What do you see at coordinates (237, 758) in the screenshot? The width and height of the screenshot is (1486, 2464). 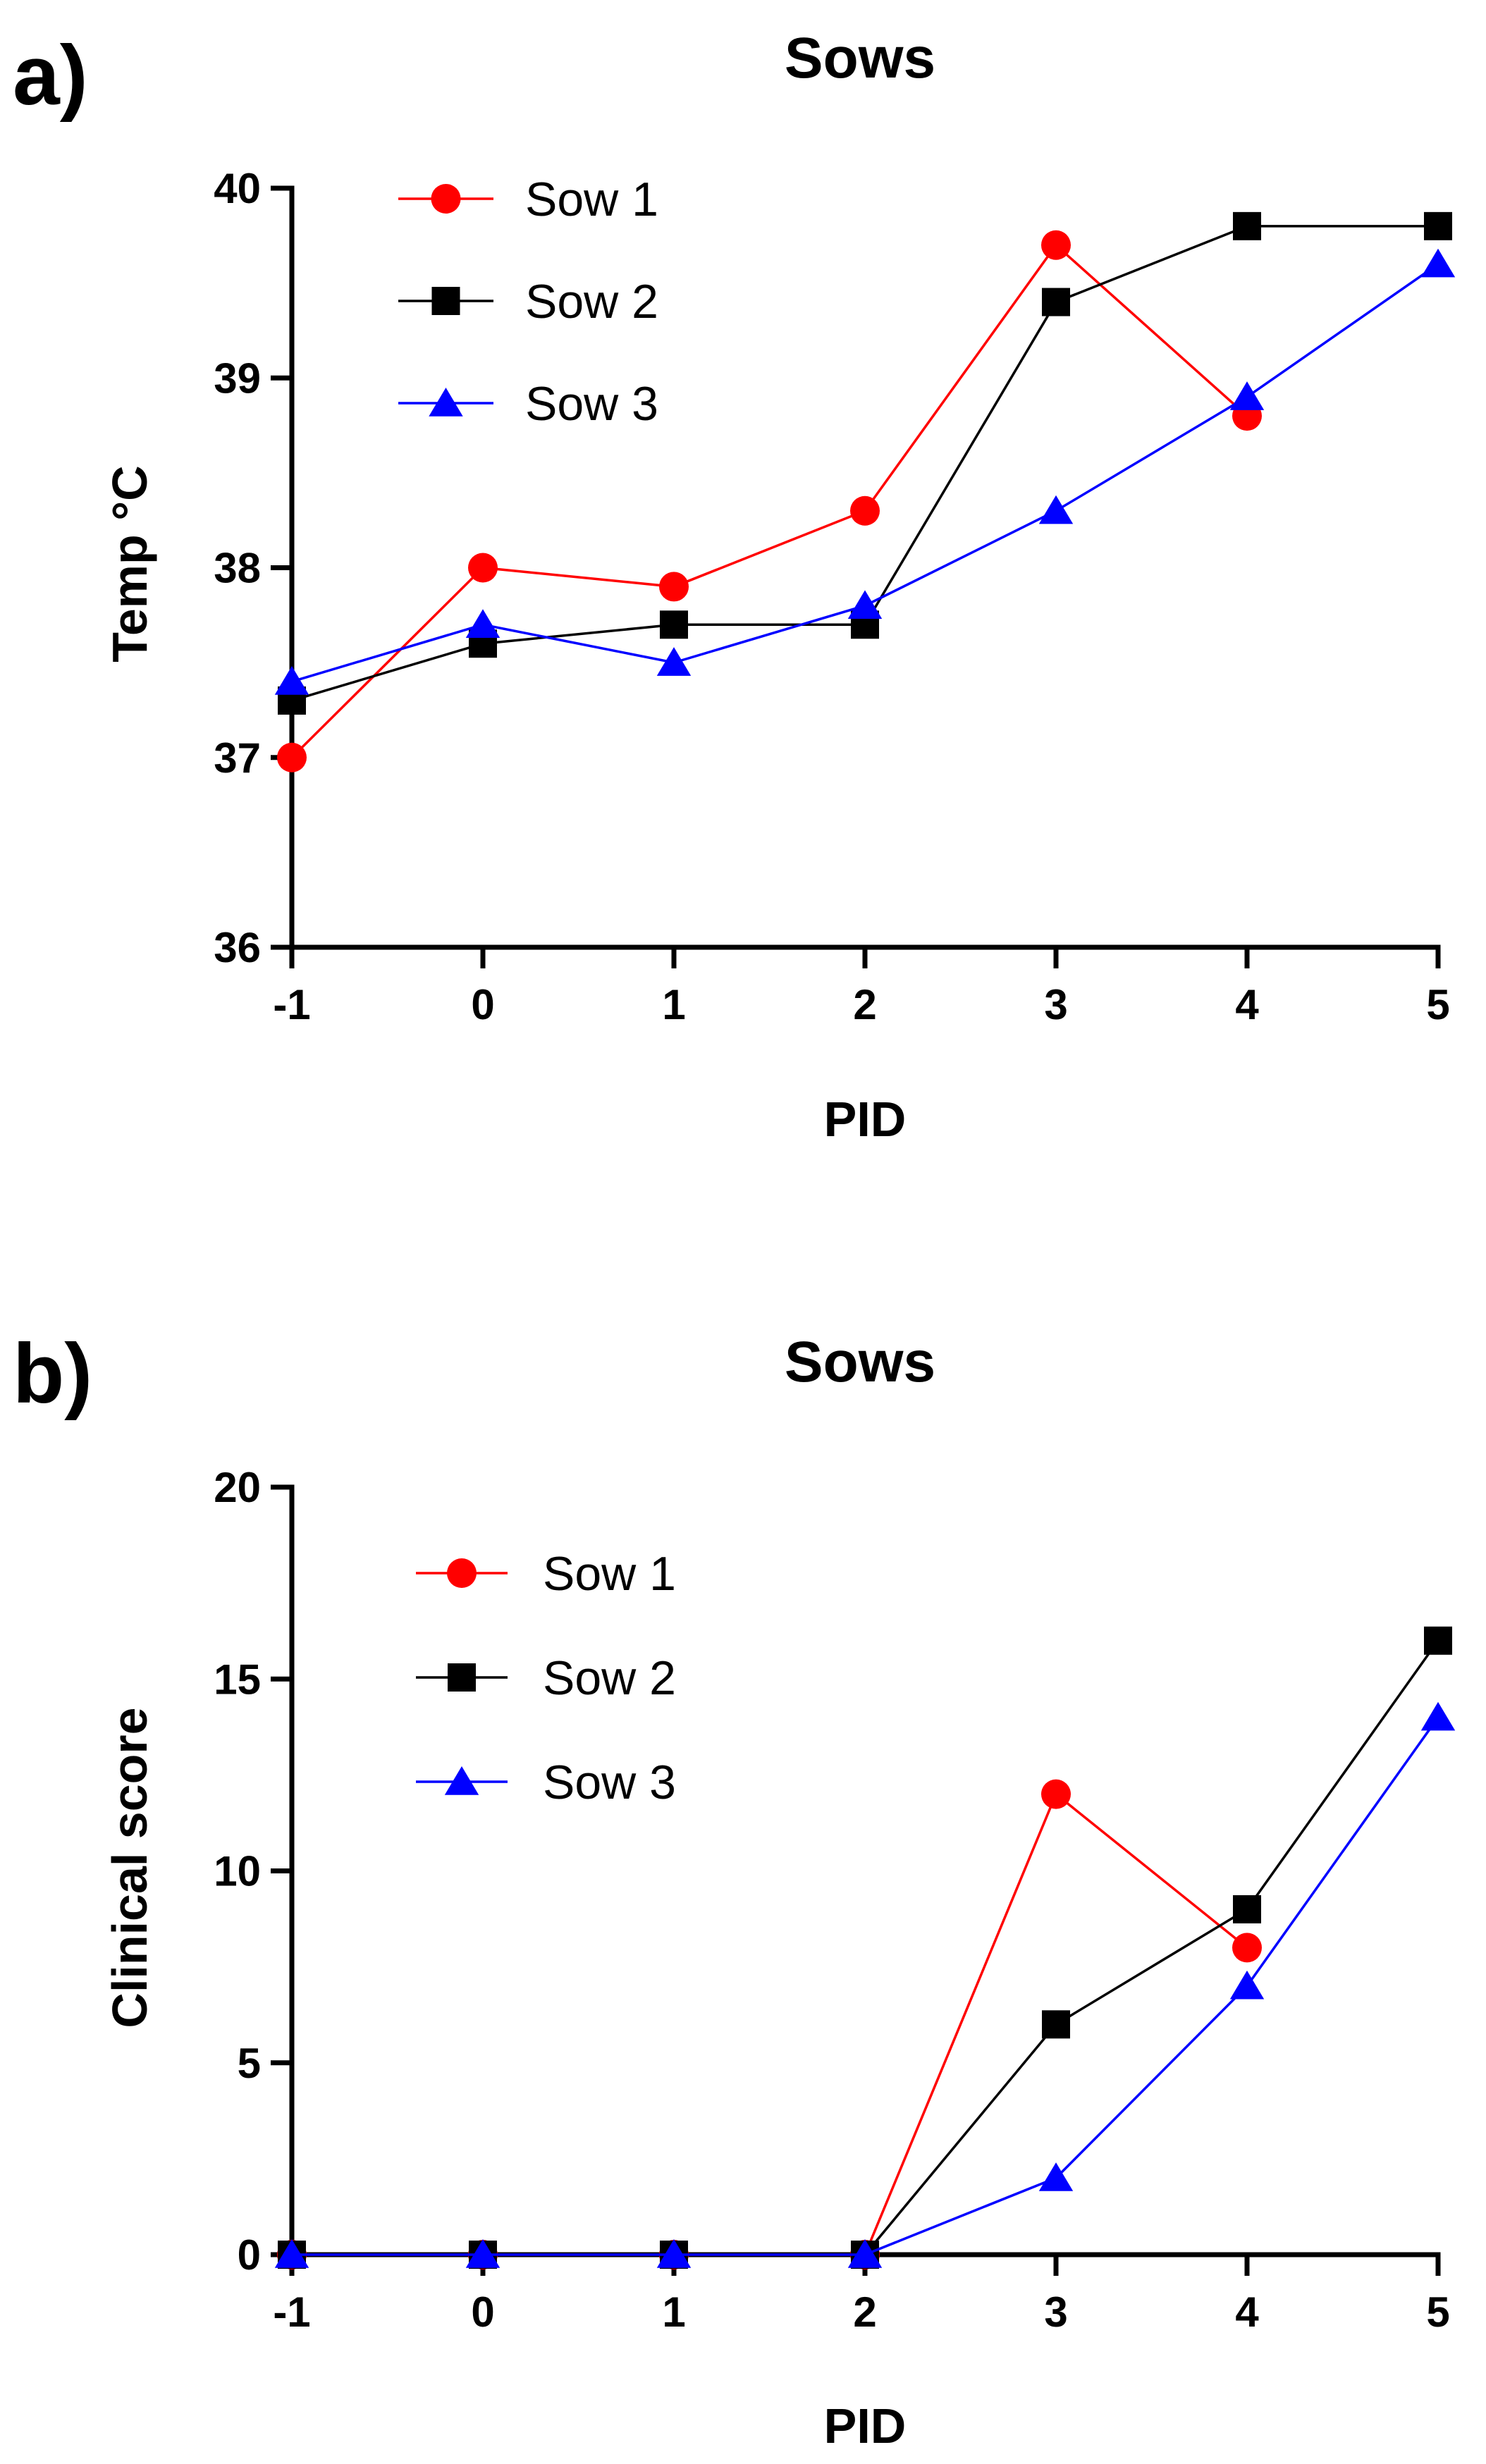 I see `y-tick-label: 37` at bounding box center [237, 758].